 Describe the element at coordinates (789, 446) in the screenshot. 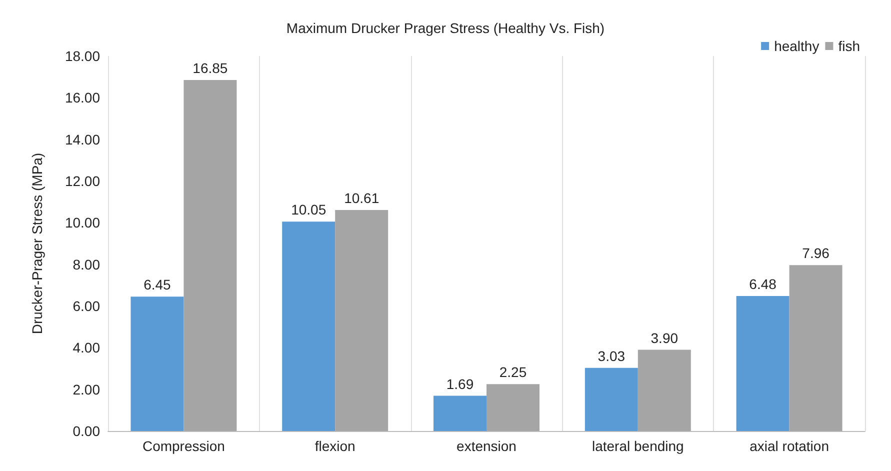

I see `x-tick-label: axial rotation` at that location.